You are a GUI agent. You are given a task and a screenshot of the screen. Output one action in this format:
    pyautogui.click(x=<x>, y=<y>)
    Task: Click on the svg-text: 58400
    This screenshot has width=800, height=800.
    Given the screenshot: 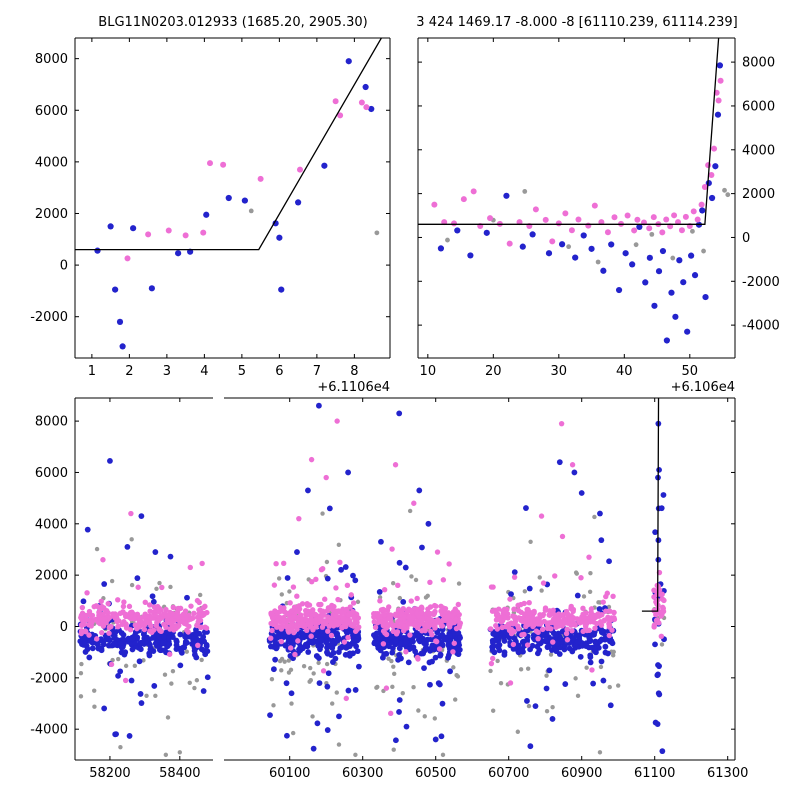 What is the action you would take?
    pyautogui.click(x=179, y=773)
    